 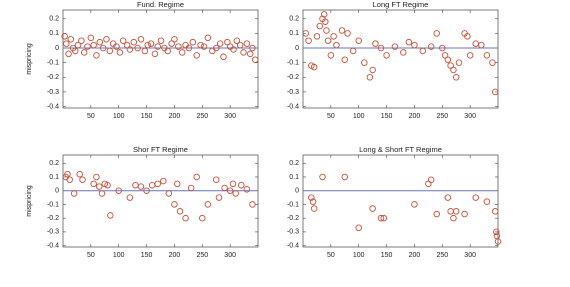 What do you see at coordinates (54, 33) in the screenshot?
I see `y-tick-label: 0.1` at bounding box center [54, 33].